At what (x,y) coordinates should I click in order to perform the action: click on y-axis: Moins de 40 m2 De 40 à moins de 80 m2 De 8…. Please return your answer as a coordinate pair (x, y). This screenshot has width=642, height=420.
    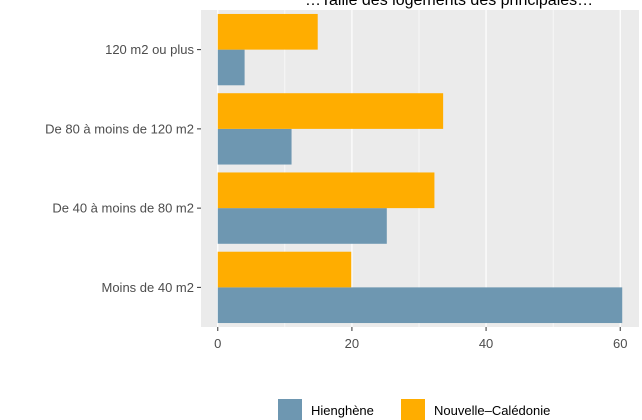
    Looking at the image, I should click on (123, 168).